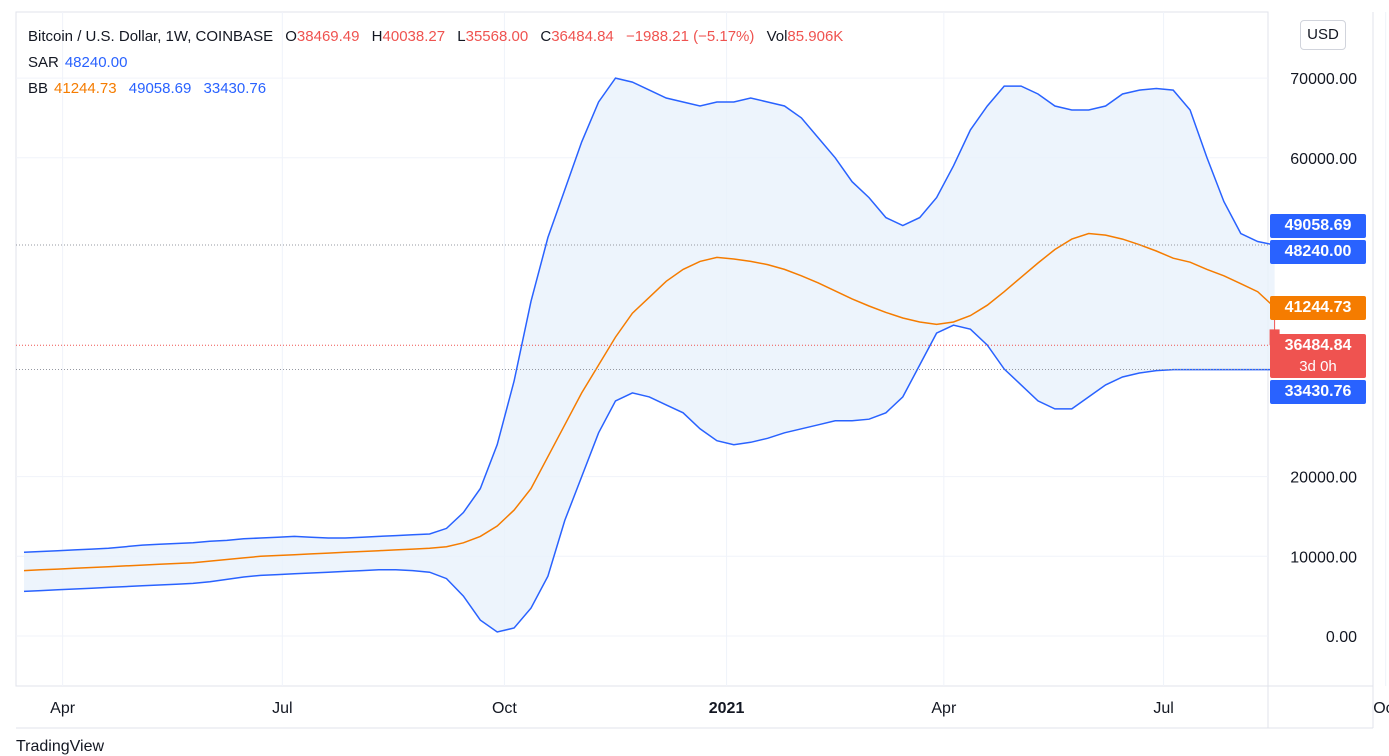  Describe the element at coordinates (815, 36) in the screenshot. I see `volume-value: 85.906K` at that location.